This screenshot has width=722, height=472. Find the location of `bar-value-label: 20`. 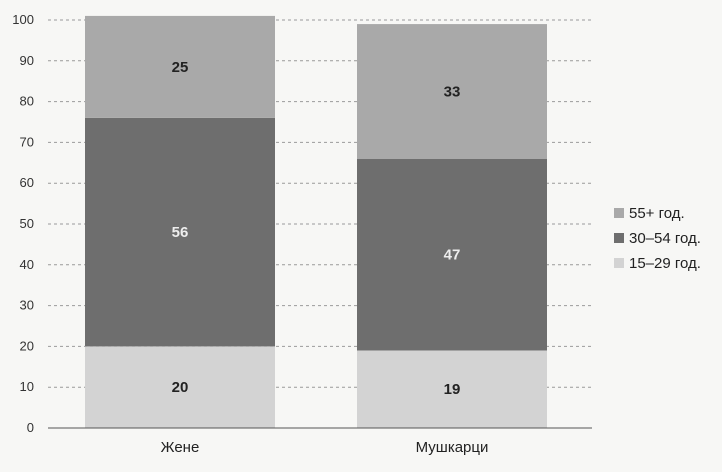

bar-value-label: 20 is located at coordinates (180, 387).